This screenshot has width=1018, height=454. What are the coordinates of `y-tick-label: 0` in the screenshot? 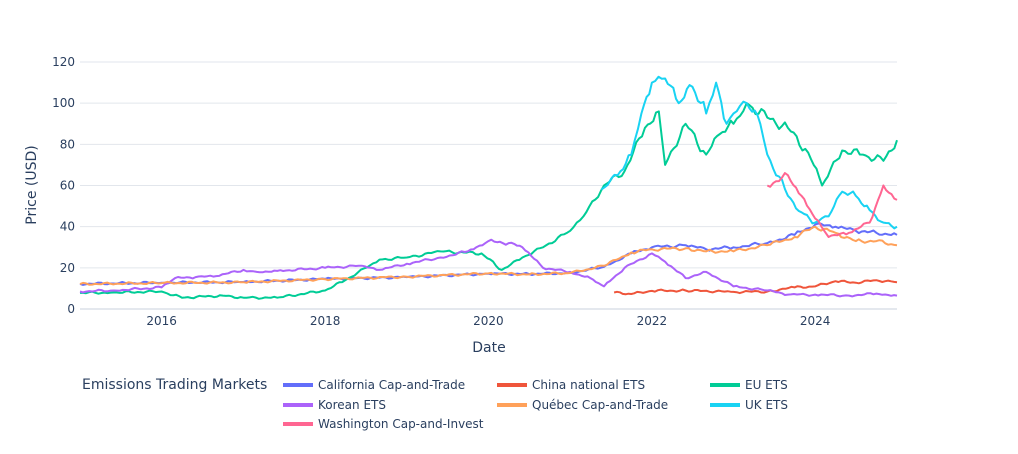 It's located at (71, 309).